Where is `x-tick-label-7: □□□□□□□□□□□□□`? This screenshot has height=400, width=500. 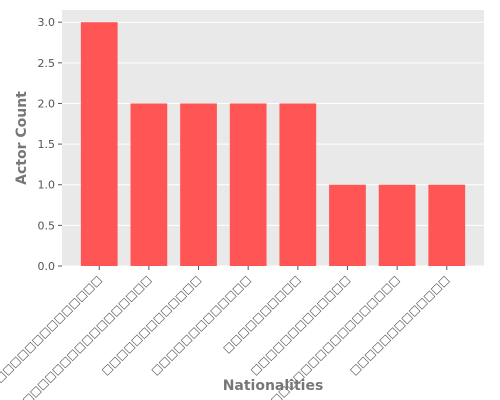 x-tick-label-7: □□□□□□□□□□□□□ is located at coordinates (399, 325).